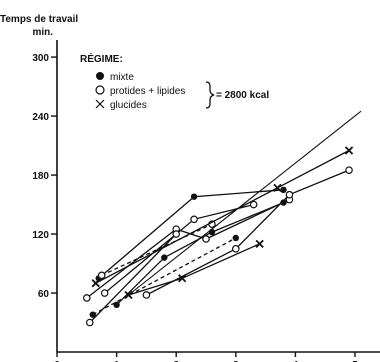 The image size is (380, 362). I want to click on legend-marker-filled-circle, so click(100, 76).